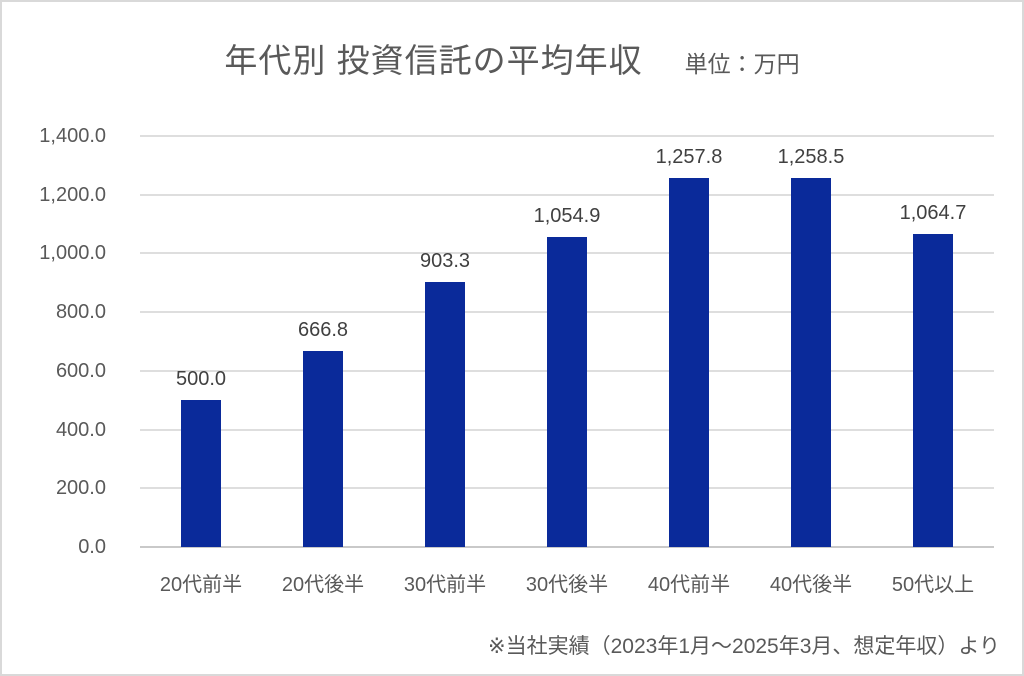  What do you see at coordinates (201, 379) in the screenshot?
I see `bar-value-label: 500.0` at bounding box center [201, 379].